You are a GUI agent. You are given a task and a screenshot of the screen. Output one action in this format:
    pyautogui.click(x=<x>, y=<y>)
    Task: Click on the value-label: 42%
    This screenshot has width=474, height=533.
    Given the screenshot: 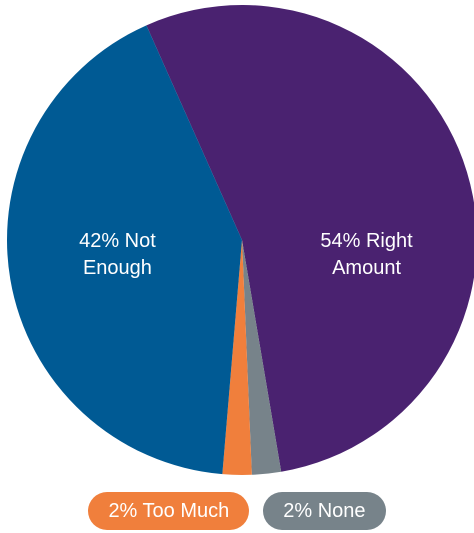 What is the action you would take?
    pyautogui.click(x=99, y=241)
    